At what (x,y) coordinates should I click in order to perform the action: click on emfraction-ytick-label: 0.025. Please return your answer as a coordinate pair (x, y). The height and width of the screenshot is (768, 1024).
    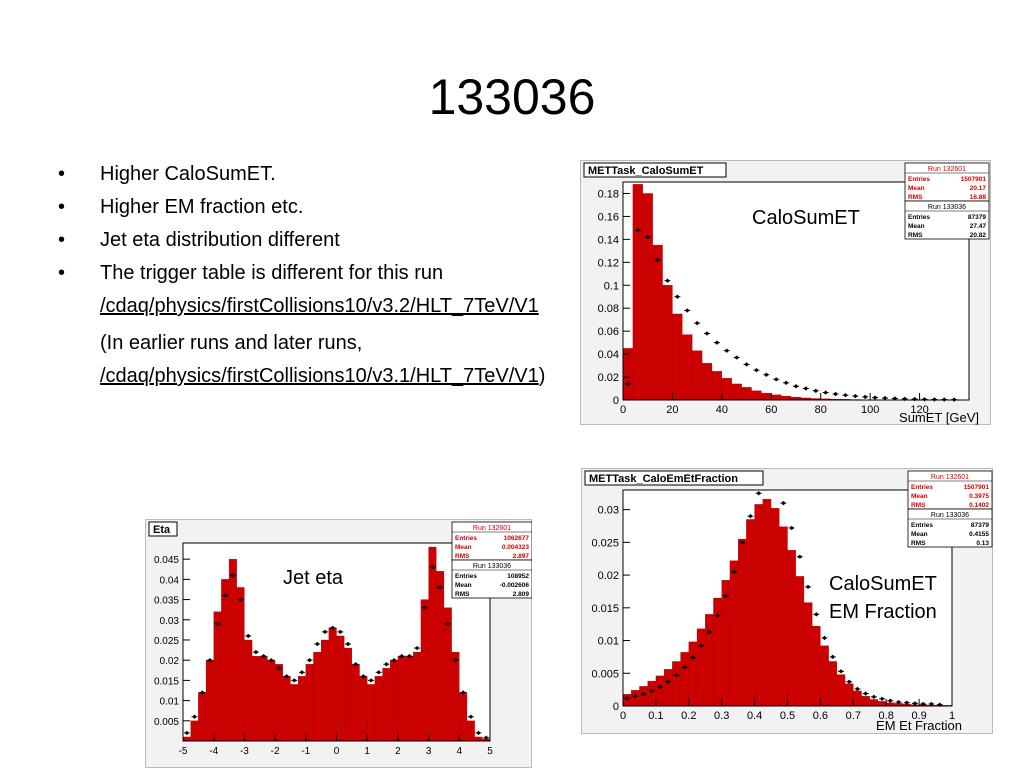
    Looking at the image, I should click on (605, 543).